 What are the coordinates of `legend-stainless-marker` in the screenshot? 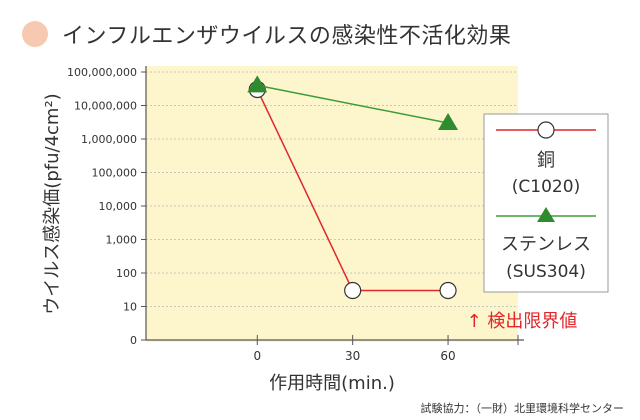 It's located at (546, 214).